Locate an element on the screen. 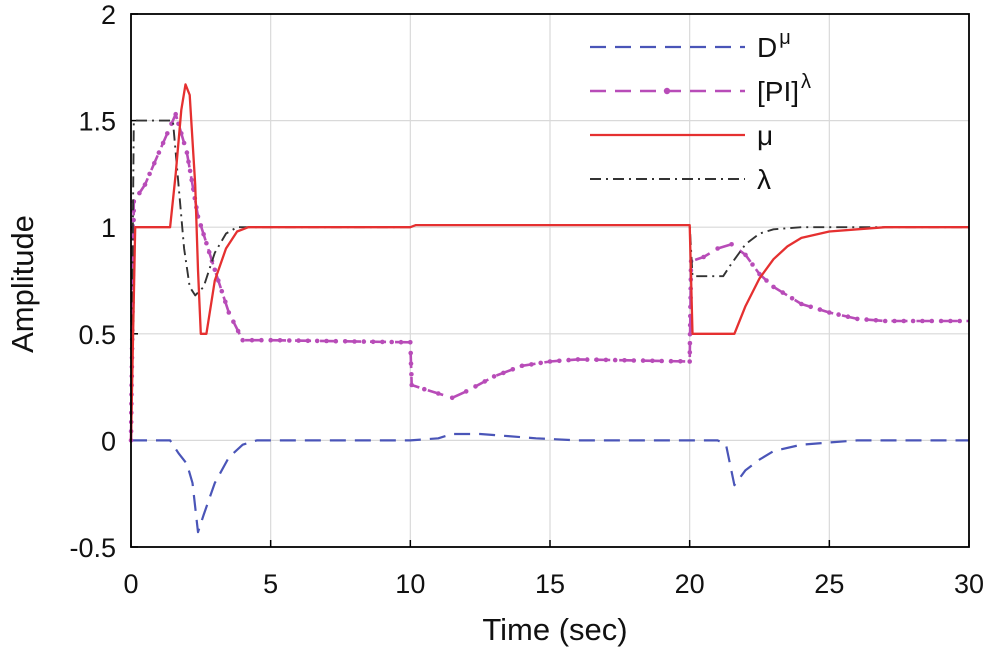 This screenshot has height=656, width=991. y-tick-label: 2 is located at coordinates (108, 15).